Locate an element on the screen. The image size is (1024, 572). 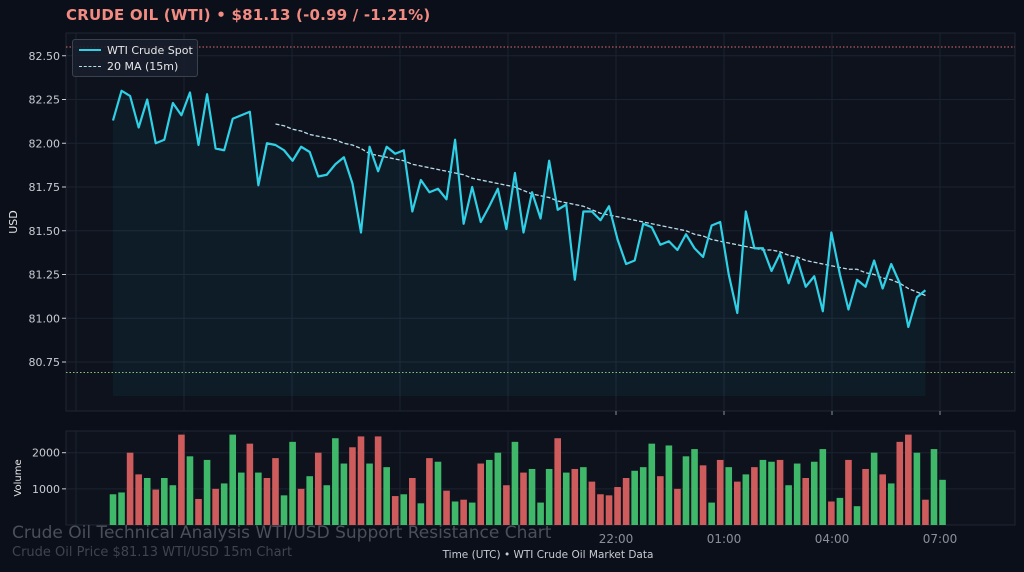
legend-swatch-price is located at coordinates (90, 50).